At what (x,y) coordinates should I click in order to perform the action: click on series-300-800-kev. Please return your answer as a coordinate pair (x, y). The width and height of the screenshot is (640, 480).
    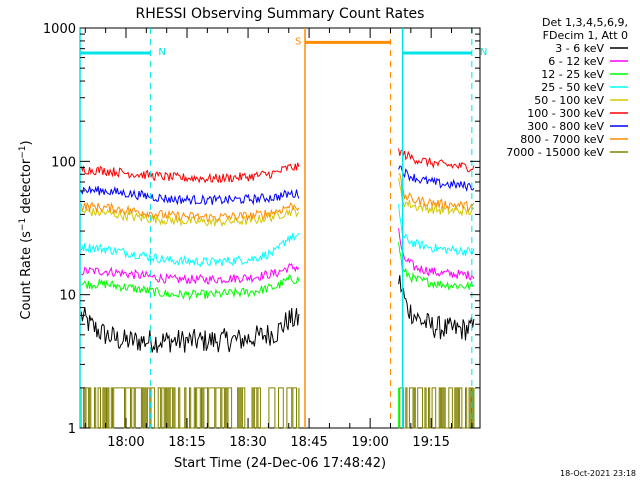
    Looking at the image, I should click on (277, 185).